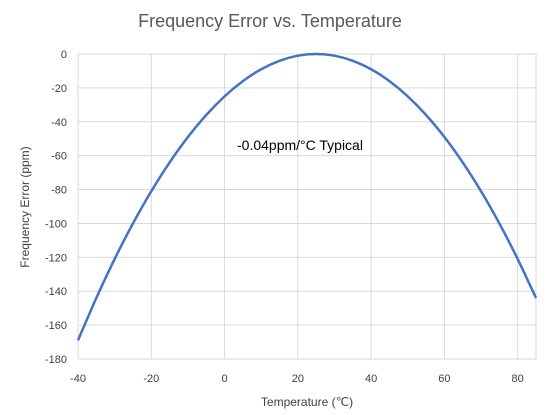 This screenshot has height=415, width=553. I want to click on y-tick-label: -140, so click(56, 292).